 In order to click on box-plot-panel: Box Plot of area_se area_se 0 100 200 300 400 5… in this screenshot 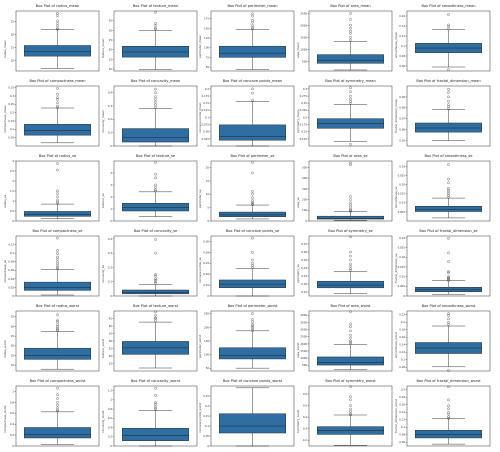, I will do `click(344, 190)`.